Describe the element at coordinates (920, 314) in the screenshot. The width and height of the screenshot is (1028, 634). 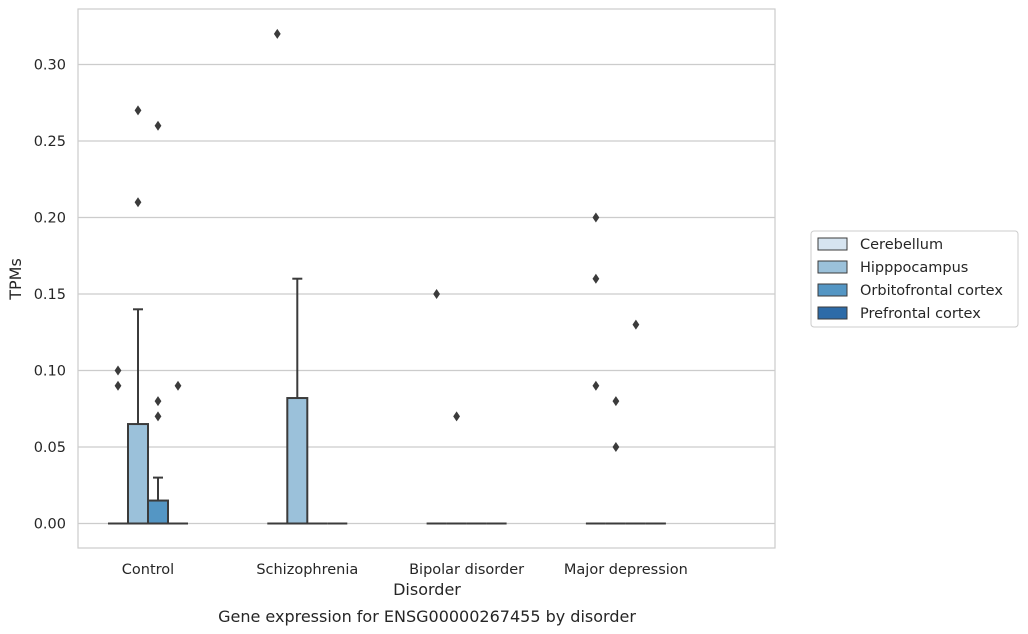
I see `legend-label: Prefrontal cortex` at that location.